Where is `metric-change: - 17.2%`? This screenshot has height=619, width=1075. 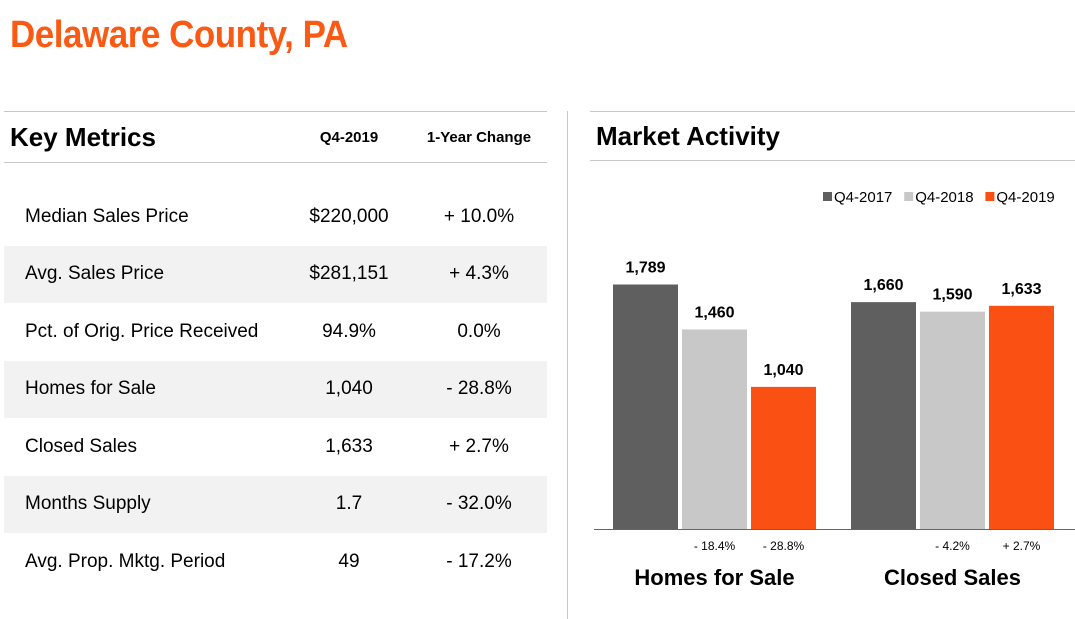
metric-change: - 17.2% is located at coordinates (479, 561).